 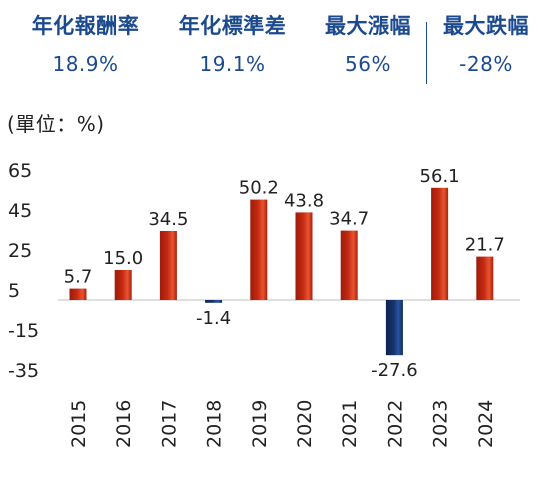 I want to click on x-tick-label: 2018, so click(x=215, y=424).